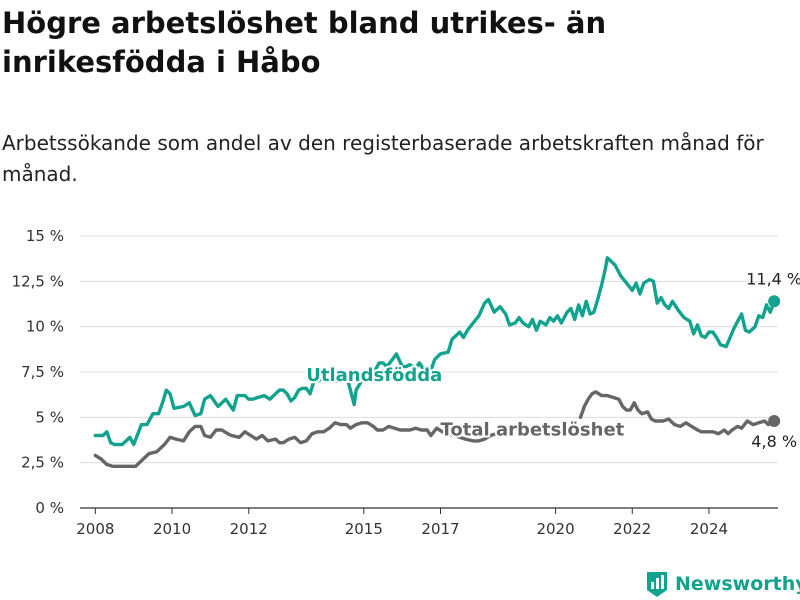 The height and width of the screenshot is (600, 800). I want to click on y-tick-label: 12,5 %, so click(38, 281).